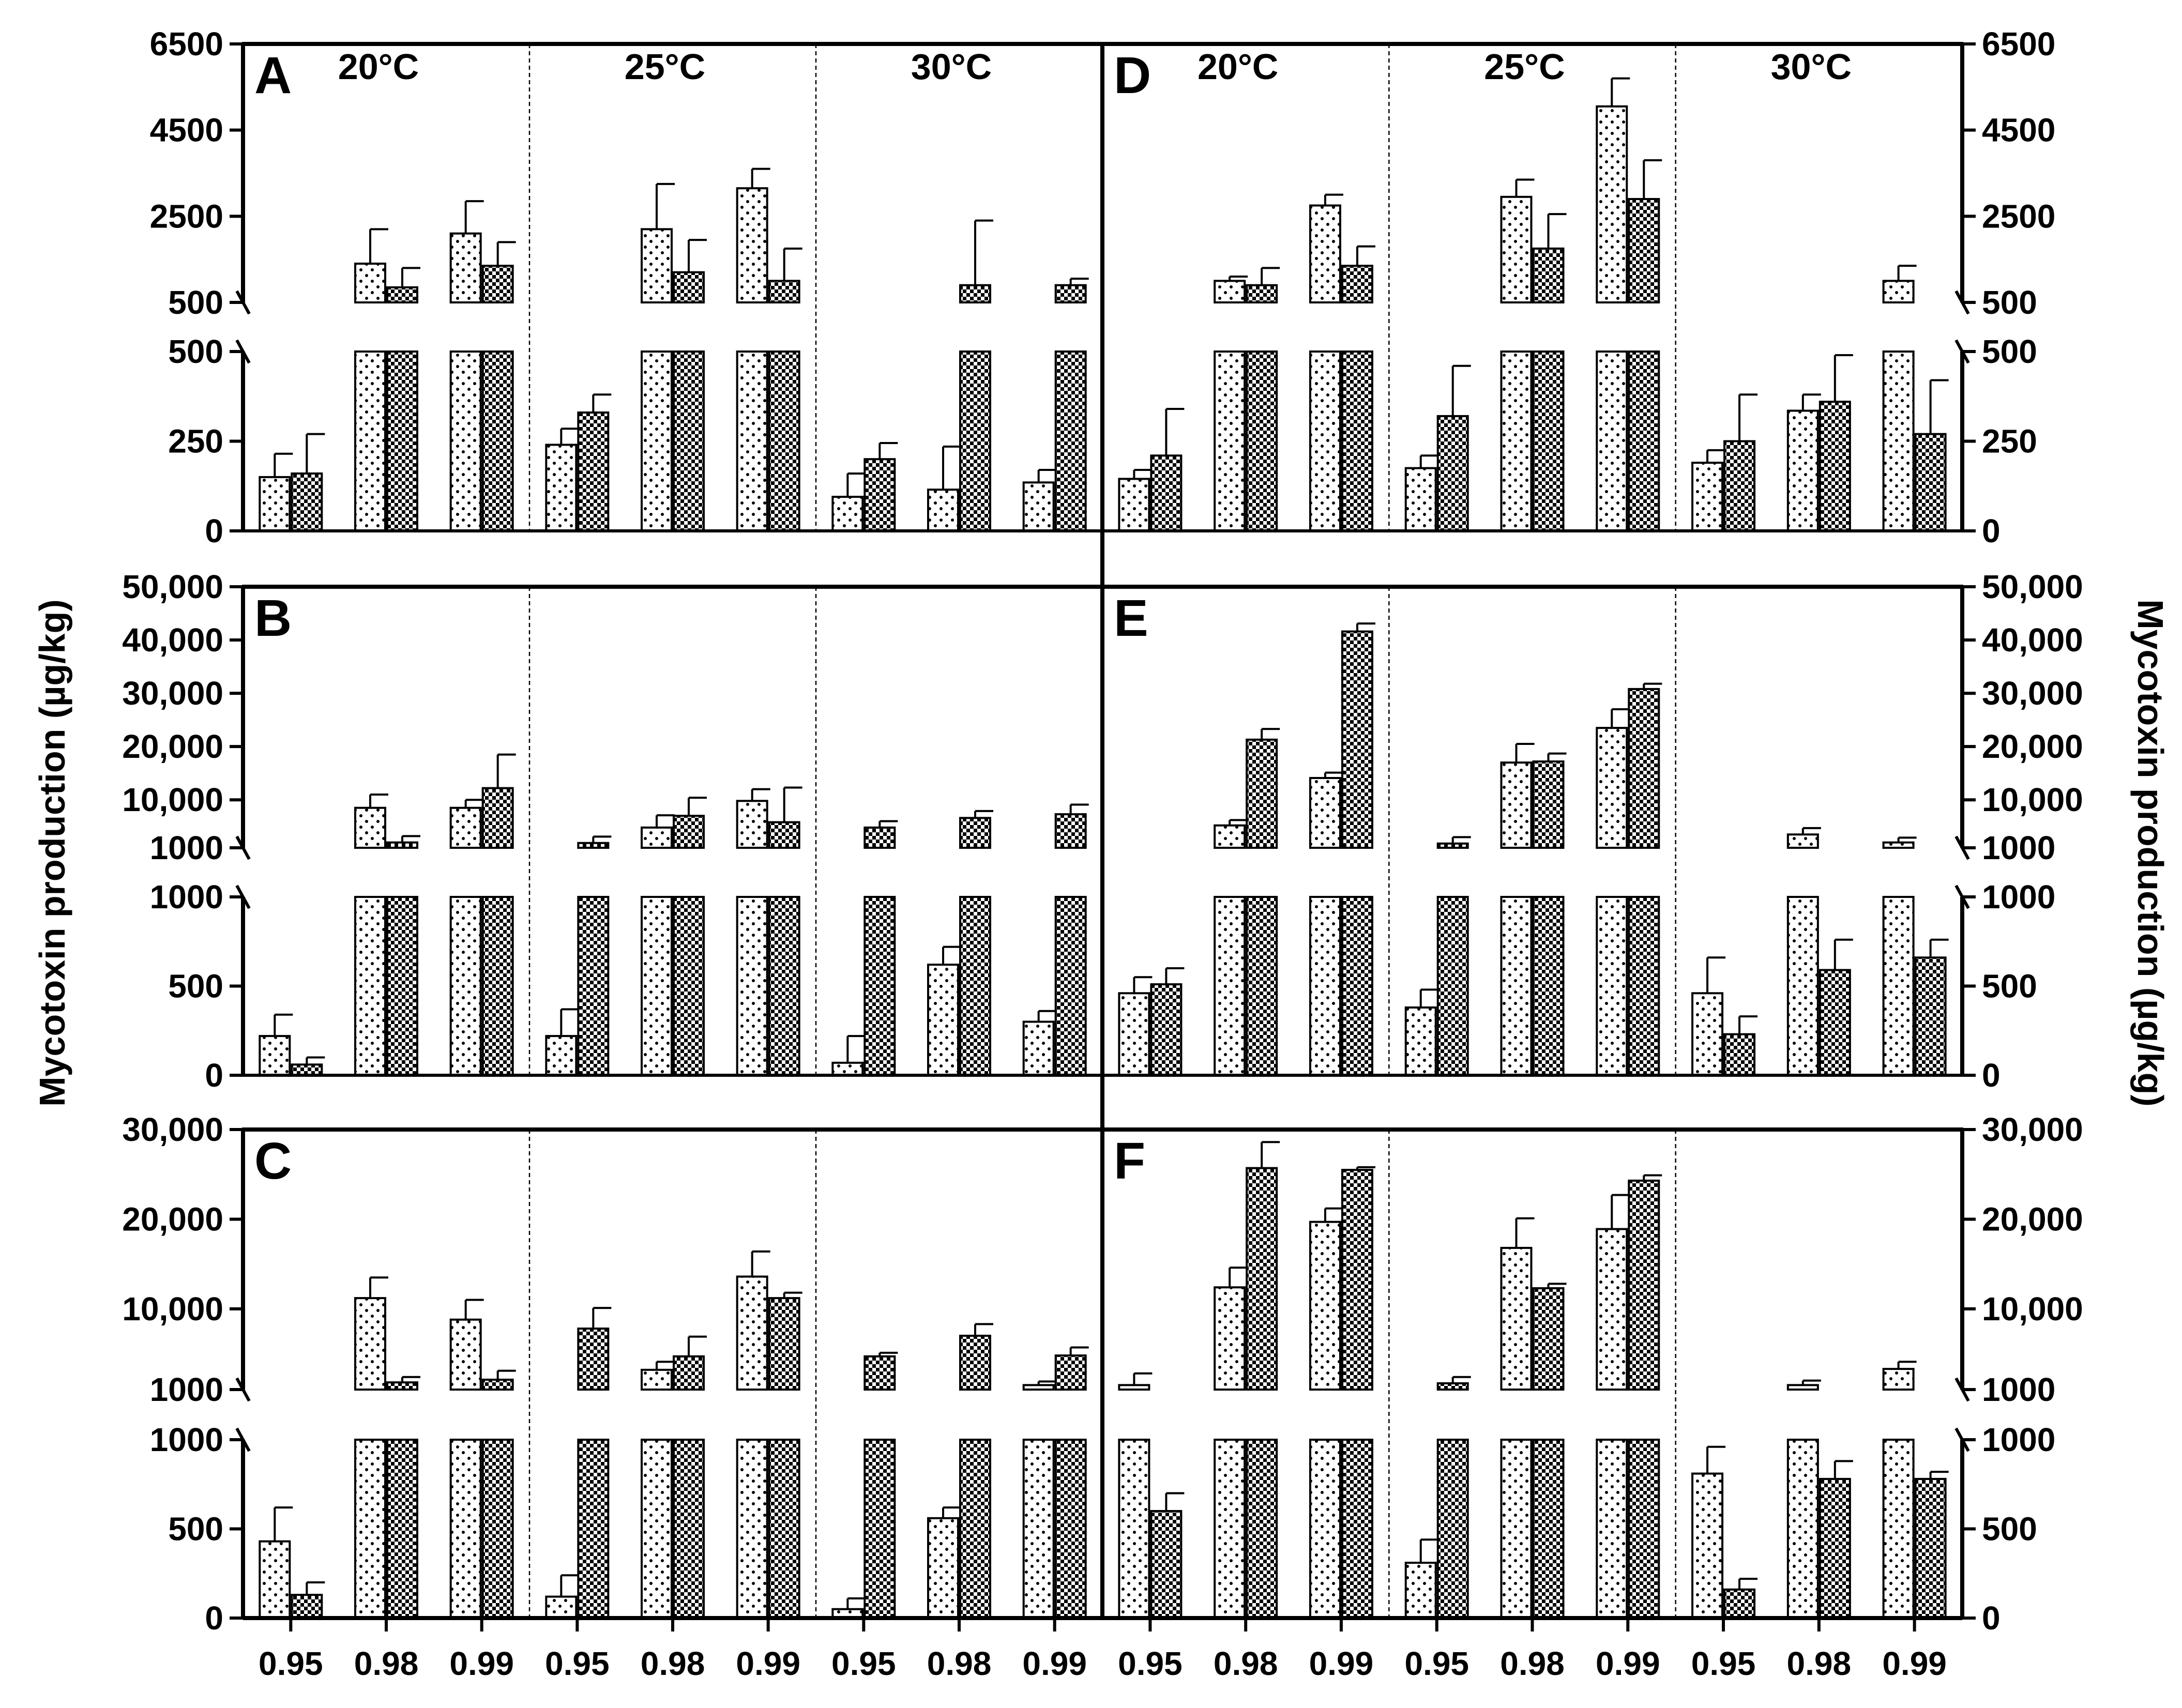 The width and height of the screenshot is (2182, 1708). I want to click on x-tick-label-F-3: 0.99, so click(1341, 1663).